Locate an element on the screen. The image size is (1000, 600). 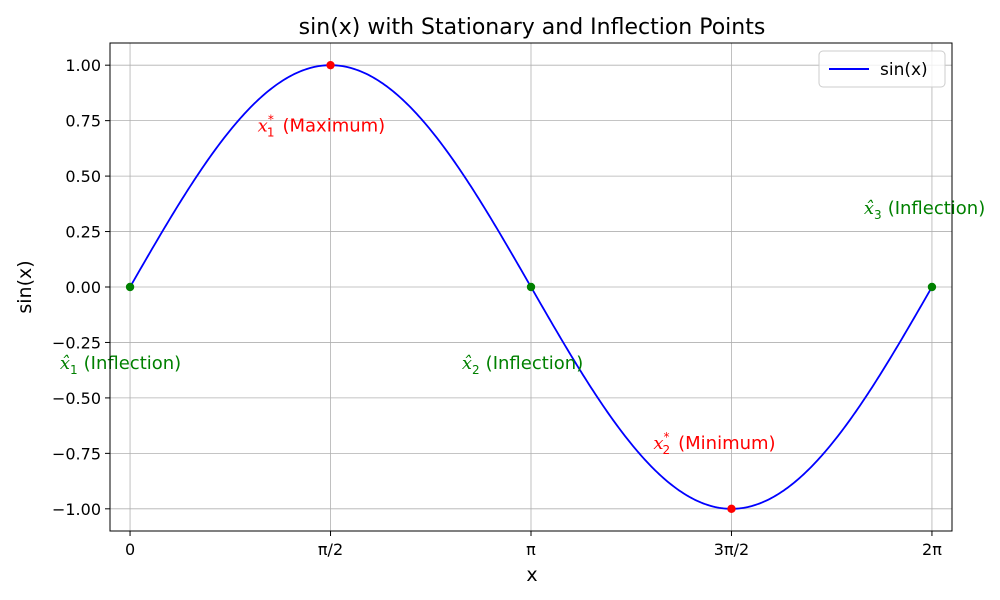
y-tick-label-2: 0.50 is located at coordinates (83, 176).